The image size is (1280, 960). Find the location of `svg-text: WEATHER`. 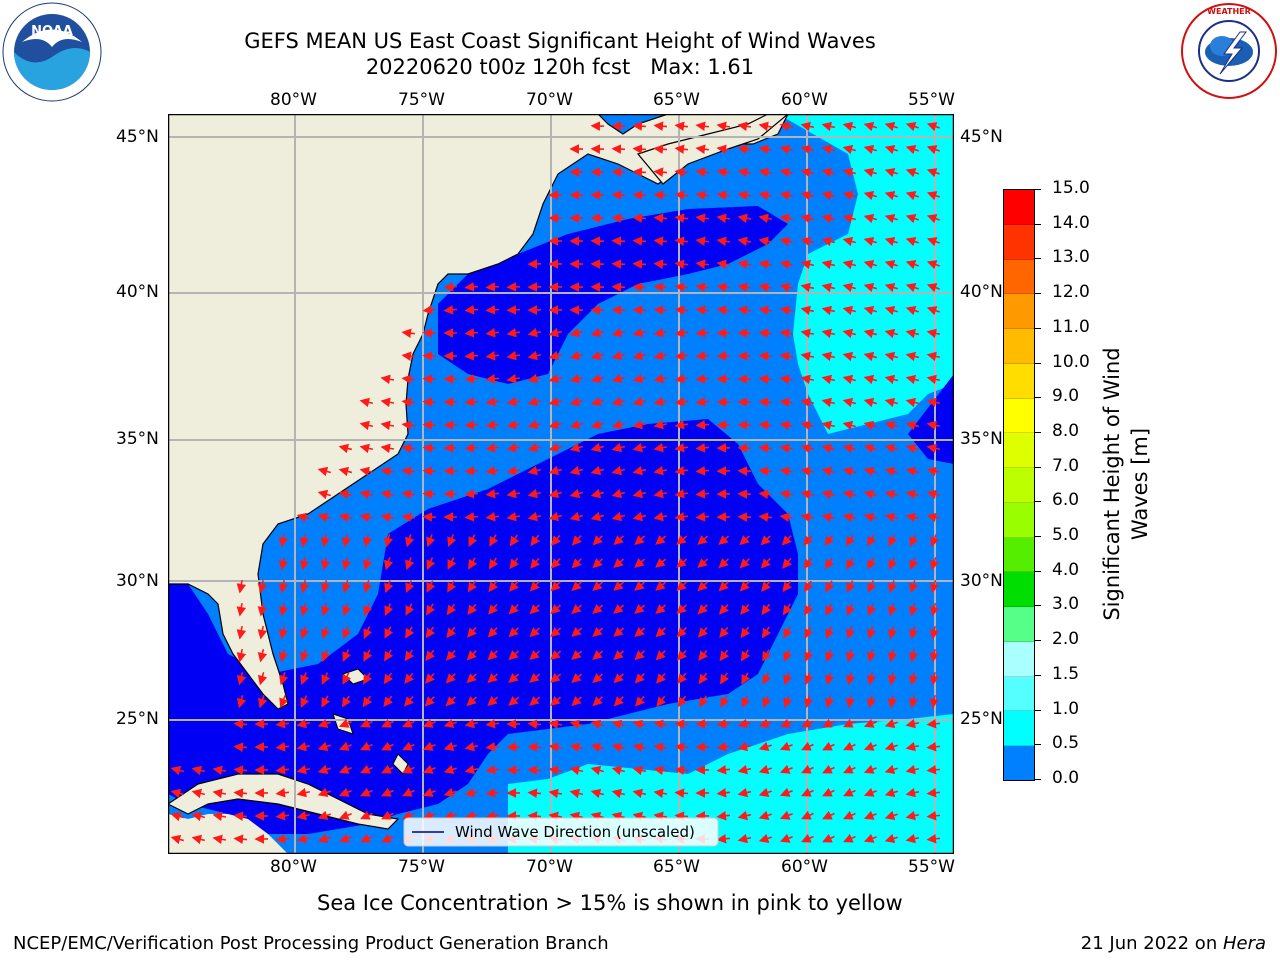

svg-text: WEATHER is located at coordinates (1229, 11).